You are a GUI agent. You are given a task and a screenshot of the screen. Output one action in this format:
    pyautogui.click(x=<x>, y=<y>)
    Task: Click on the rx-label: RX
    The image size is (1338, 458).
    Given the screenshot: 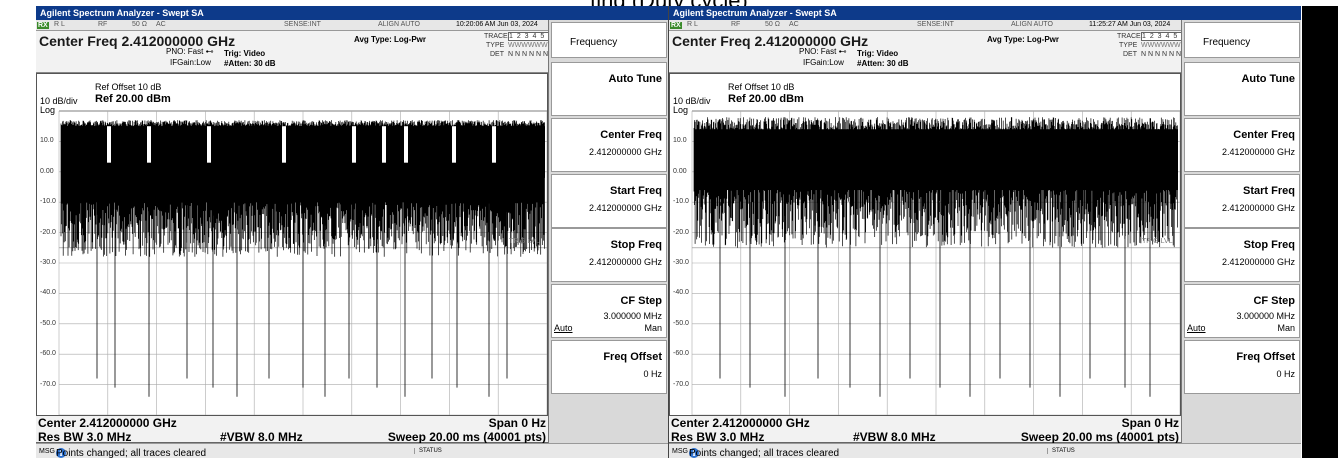 What is the action you would take?
    pyautogui.click(x=43, y=25)
    